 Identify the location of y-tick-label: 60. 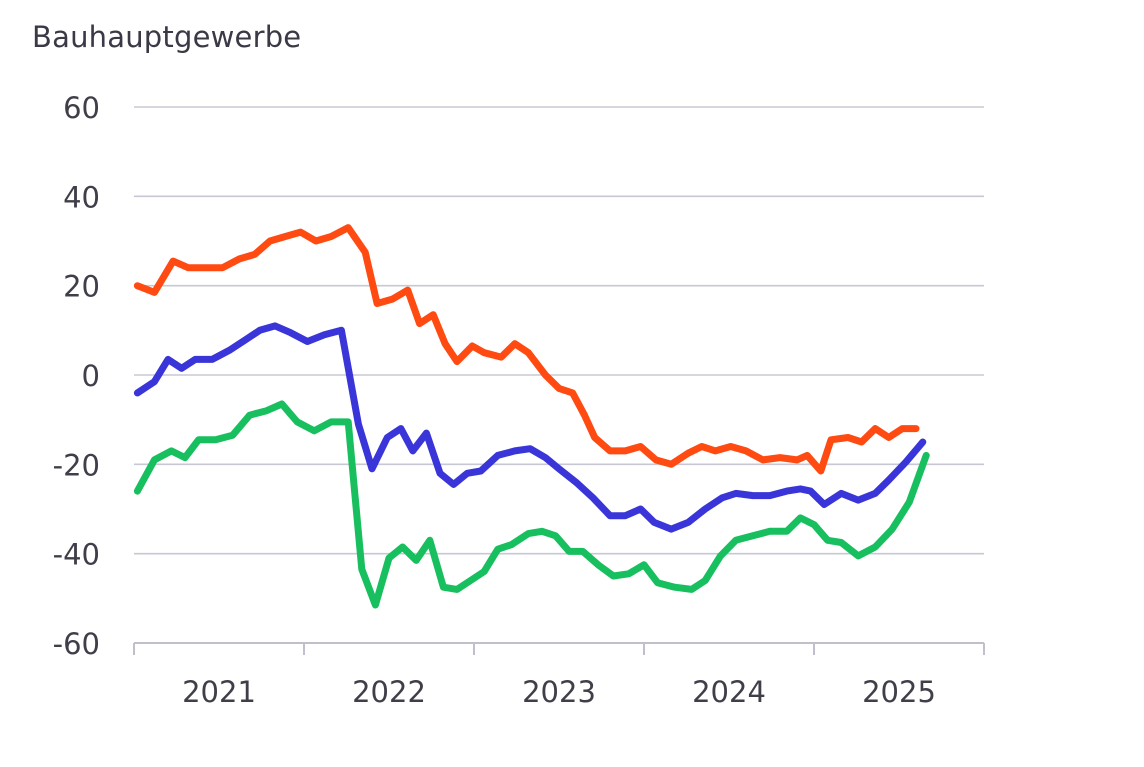
(81, 108).